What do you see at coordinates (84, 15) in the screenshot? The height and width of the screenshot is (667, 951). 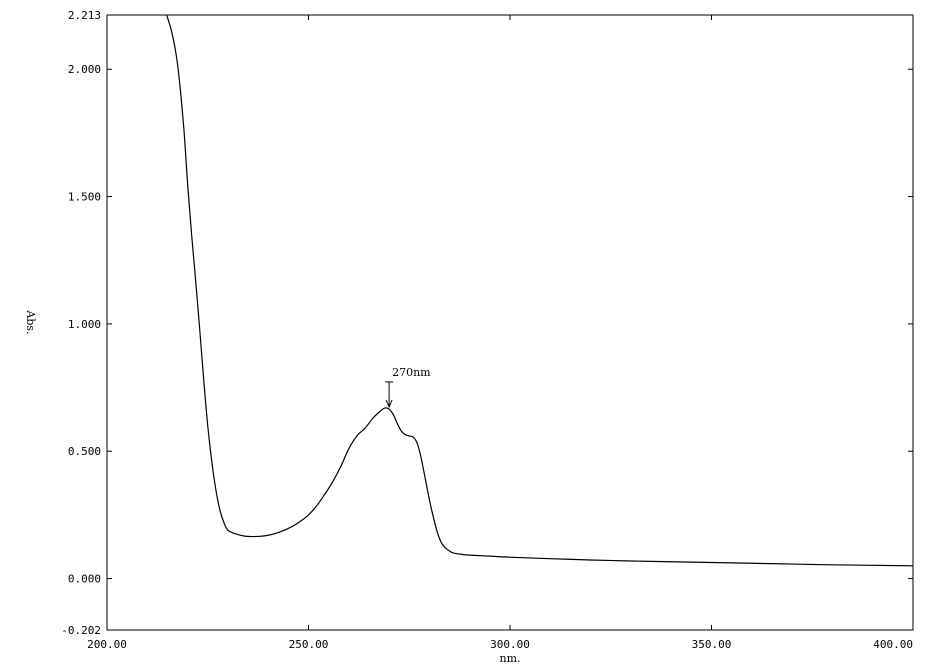 I see `y-tick-label: 2.213` at bounding box center [84, 15].